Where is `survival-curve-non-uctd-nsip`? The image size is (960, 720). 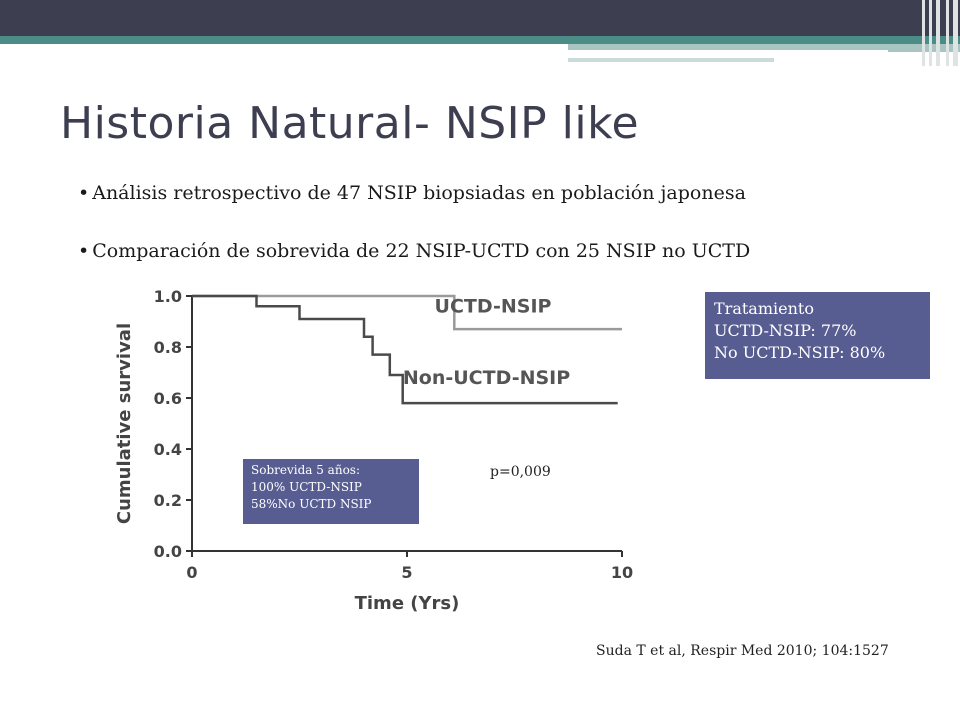
survival-curve-non-uctd-nsip is located at coordinates (405, 349).